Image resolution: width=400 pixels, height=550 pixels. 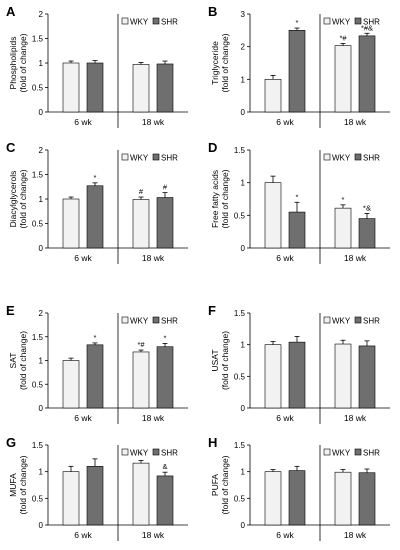 I want to click on y-axis-label-line: Triglyceride, so click(x=215, y=63).